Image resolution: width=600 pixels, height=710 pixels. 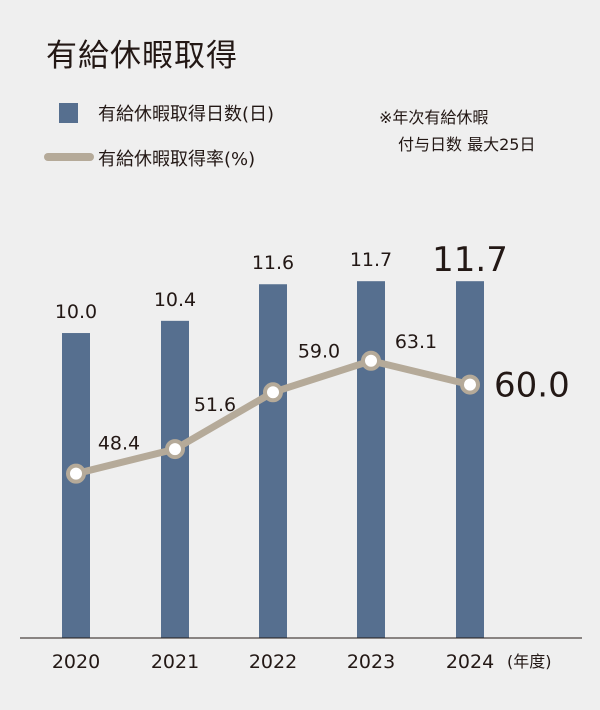 What do you see at coordinates (186, 114) in the screenshot?
I see `legend-bar-label: 有給休暇取得日数(日)` at bounding box center [186, 114].